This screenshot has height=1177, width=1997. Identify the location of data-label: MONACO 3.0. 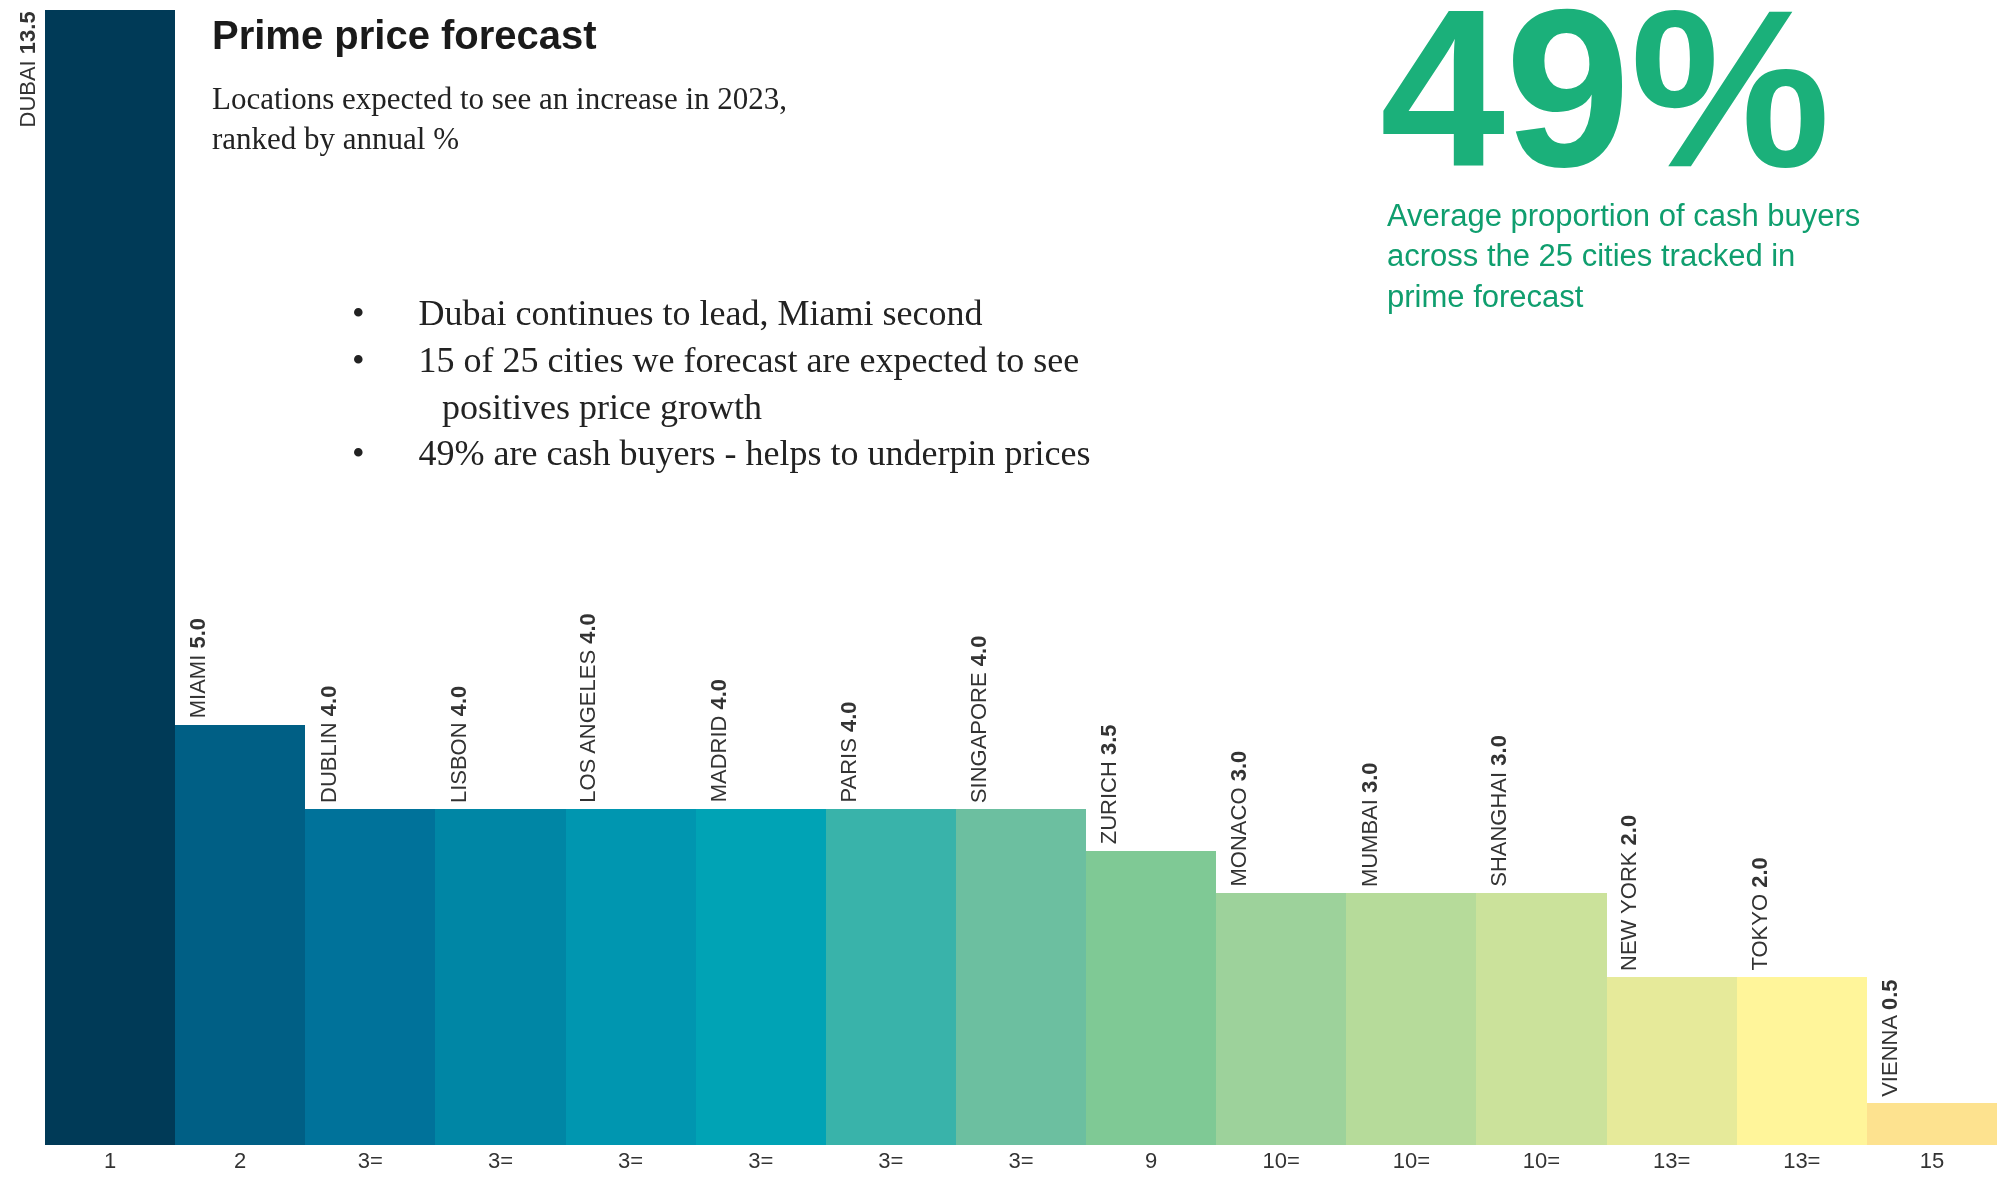
(1238, 818).